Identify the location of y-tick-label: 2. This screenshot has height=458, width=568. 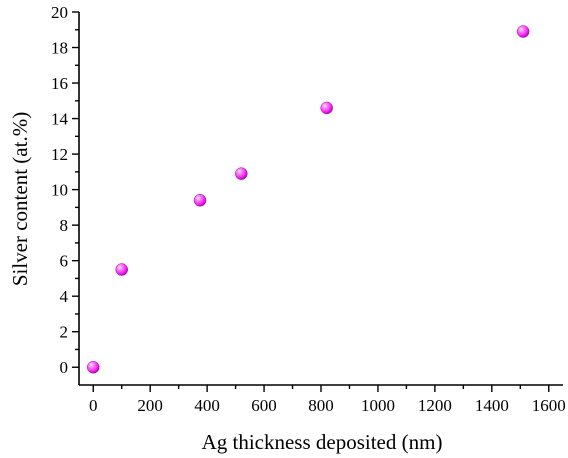
(64, 332).